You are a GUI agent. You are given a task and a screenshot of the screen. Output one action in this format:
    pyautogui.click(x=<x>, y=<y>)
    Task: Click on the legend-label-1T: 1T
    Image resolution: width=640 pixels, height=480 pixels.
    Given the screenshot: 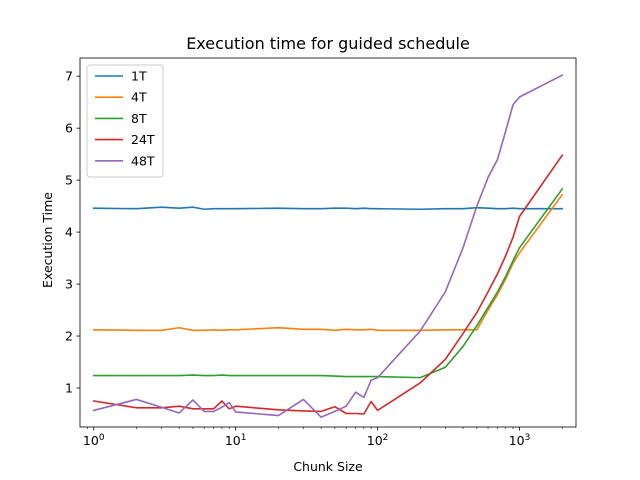 What is the action you would take?
    pyautogui.click(x=139, y=76)
    